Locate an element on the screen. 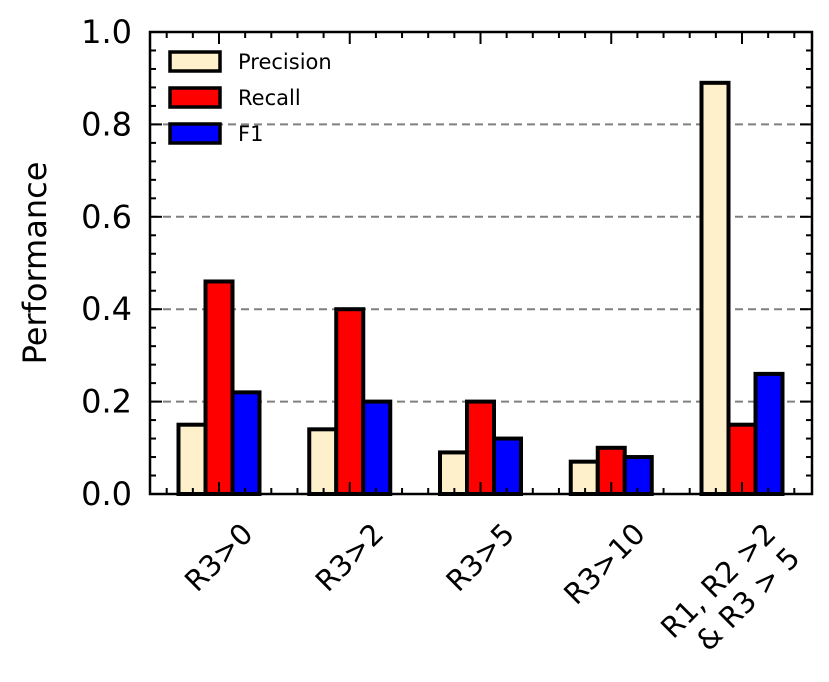 This screenshot has width=829, height=682. category-label-line: R3>10 is located at coordinates (604, 563).